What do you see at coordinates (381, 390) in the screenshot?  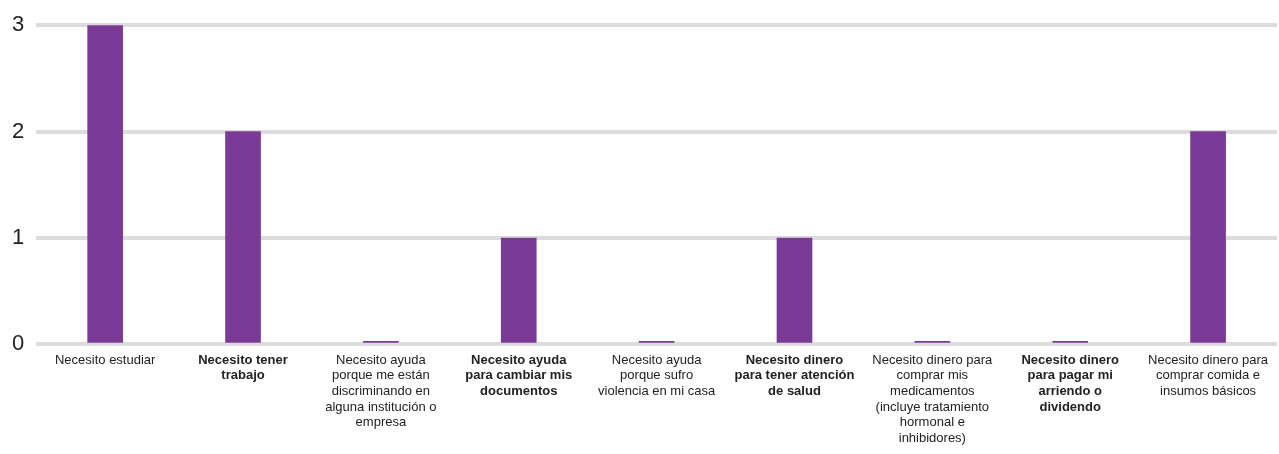 I see `x-tick-label: Necesito ayuda porque me están discriminando en alguna institución o empresa` at bounding box center [381, 390].